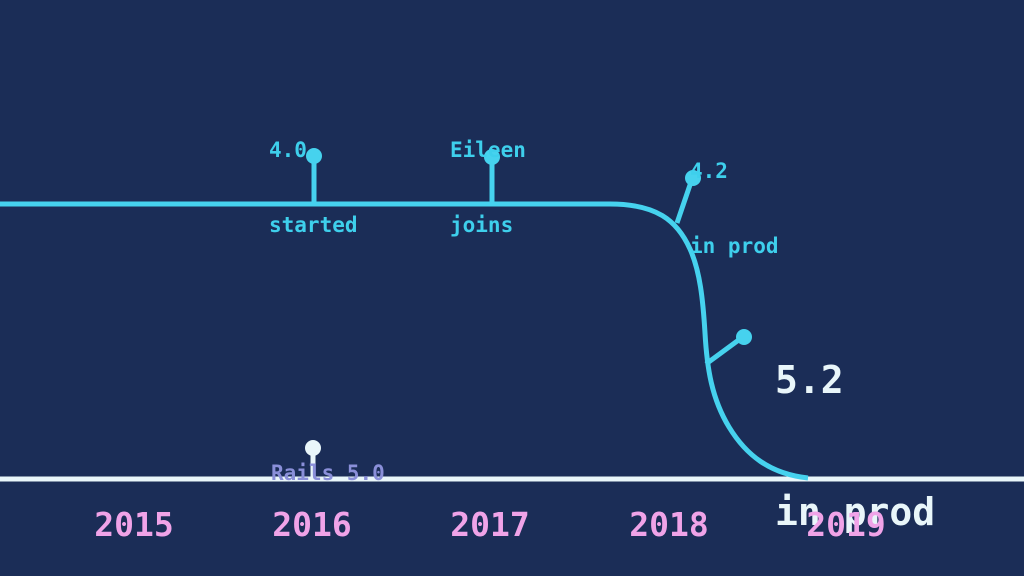 This screenshot has width=1024, height=576. I want to click on year-tick-2017: 2017, so click(490, 524).